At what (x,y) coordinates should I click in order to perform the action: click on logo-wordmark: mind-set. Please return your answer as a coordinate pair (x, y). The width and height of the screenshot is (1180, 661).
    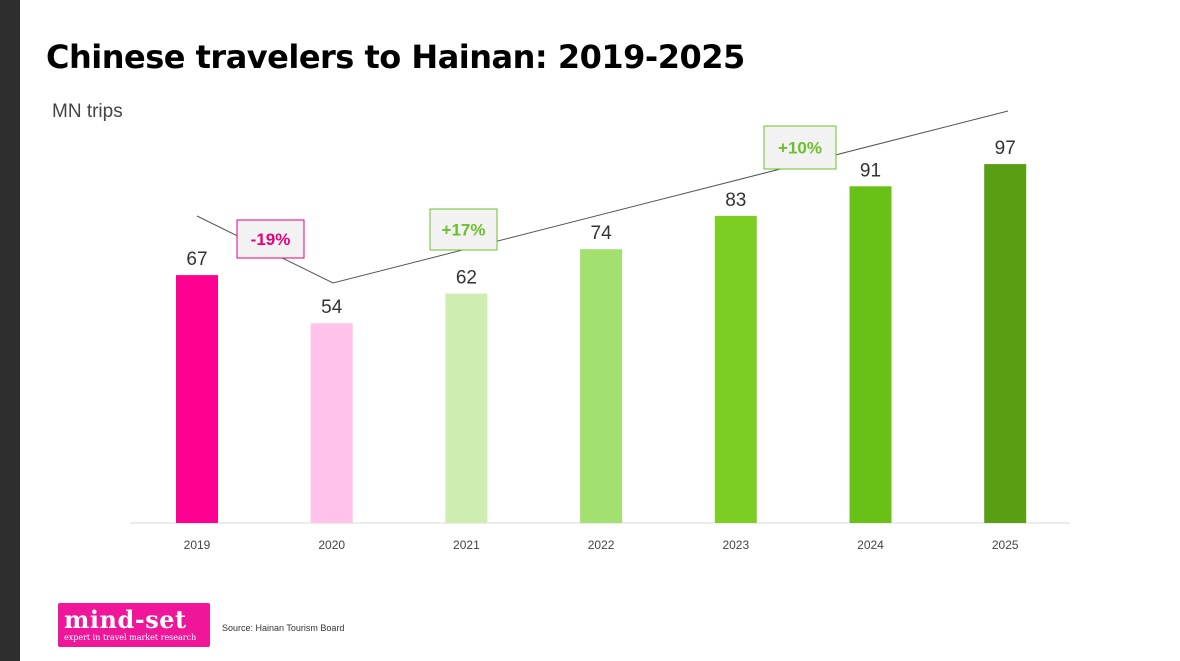
    Looking at the image, I should click on (125, 619).